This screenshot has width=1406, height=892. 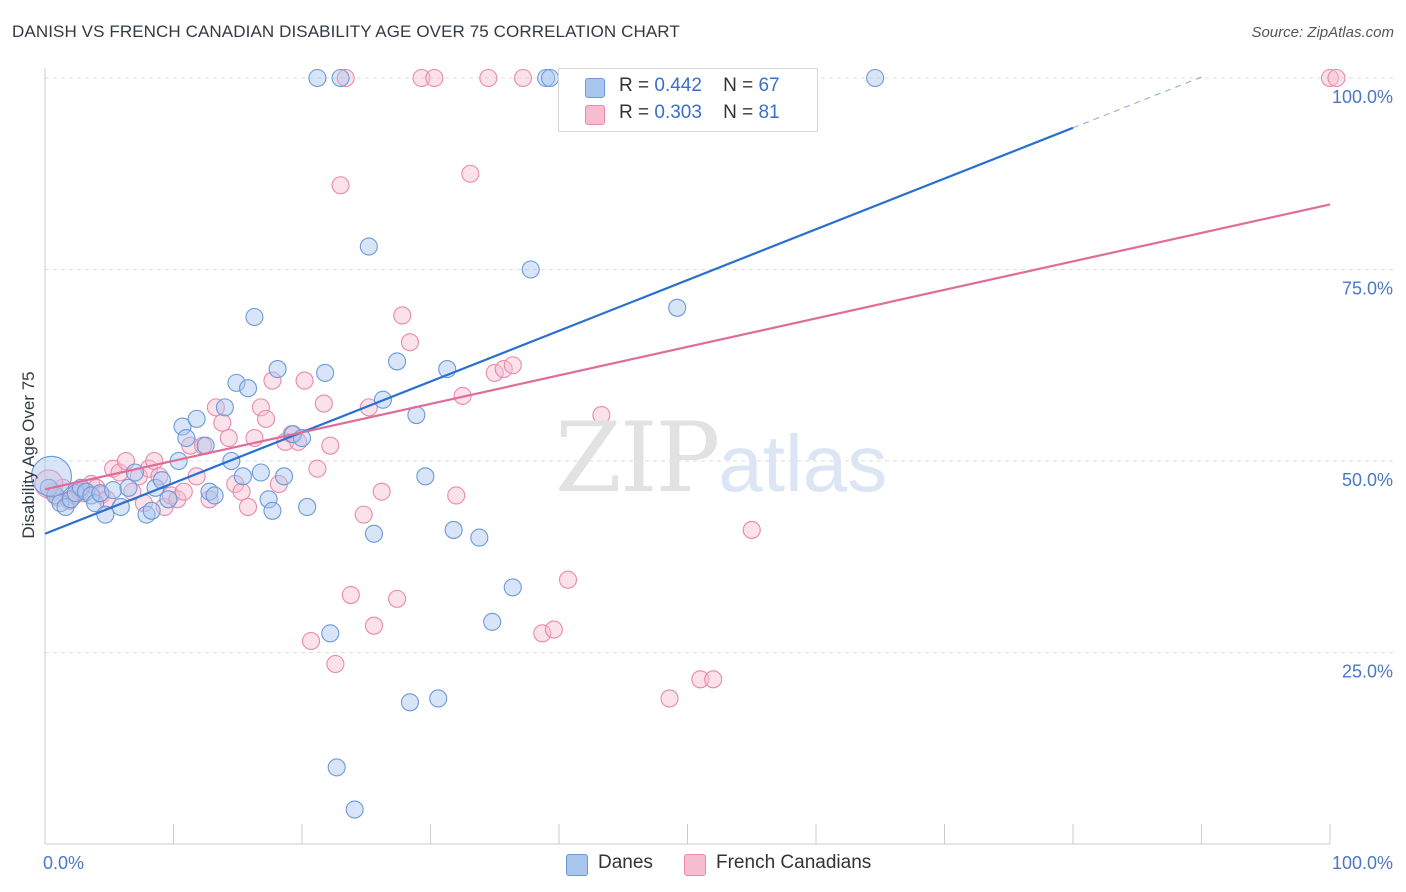 What do you see at coordinates (769, 112) in the screenshot?
I see `french-n-value: 81` at bounding box center [769, 112].